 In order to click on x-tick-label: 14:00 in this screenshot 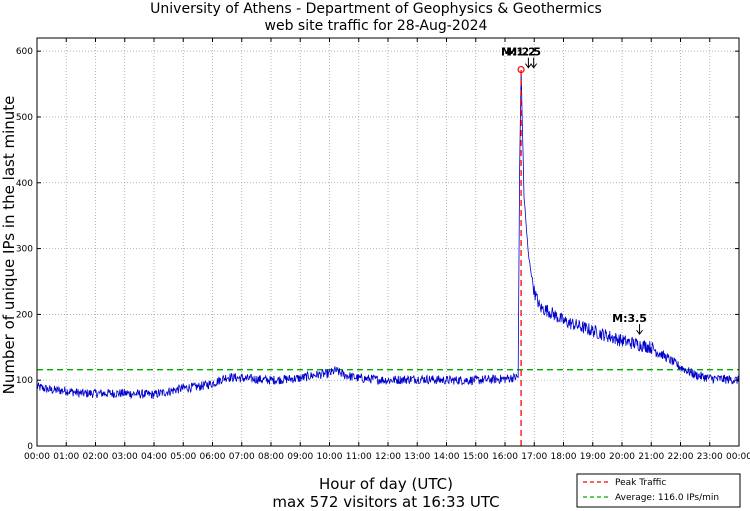, I will do `click(447, 457)`.